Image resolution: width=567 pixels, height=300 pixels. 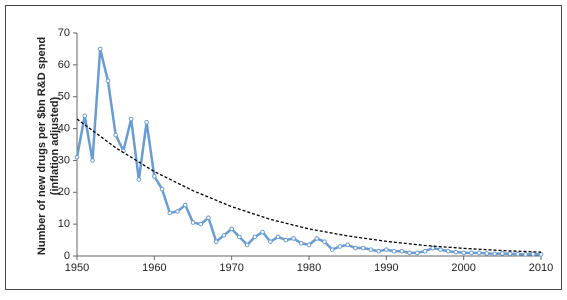 I want to click on y-tick-label: 40, so click(x=64, y=128).